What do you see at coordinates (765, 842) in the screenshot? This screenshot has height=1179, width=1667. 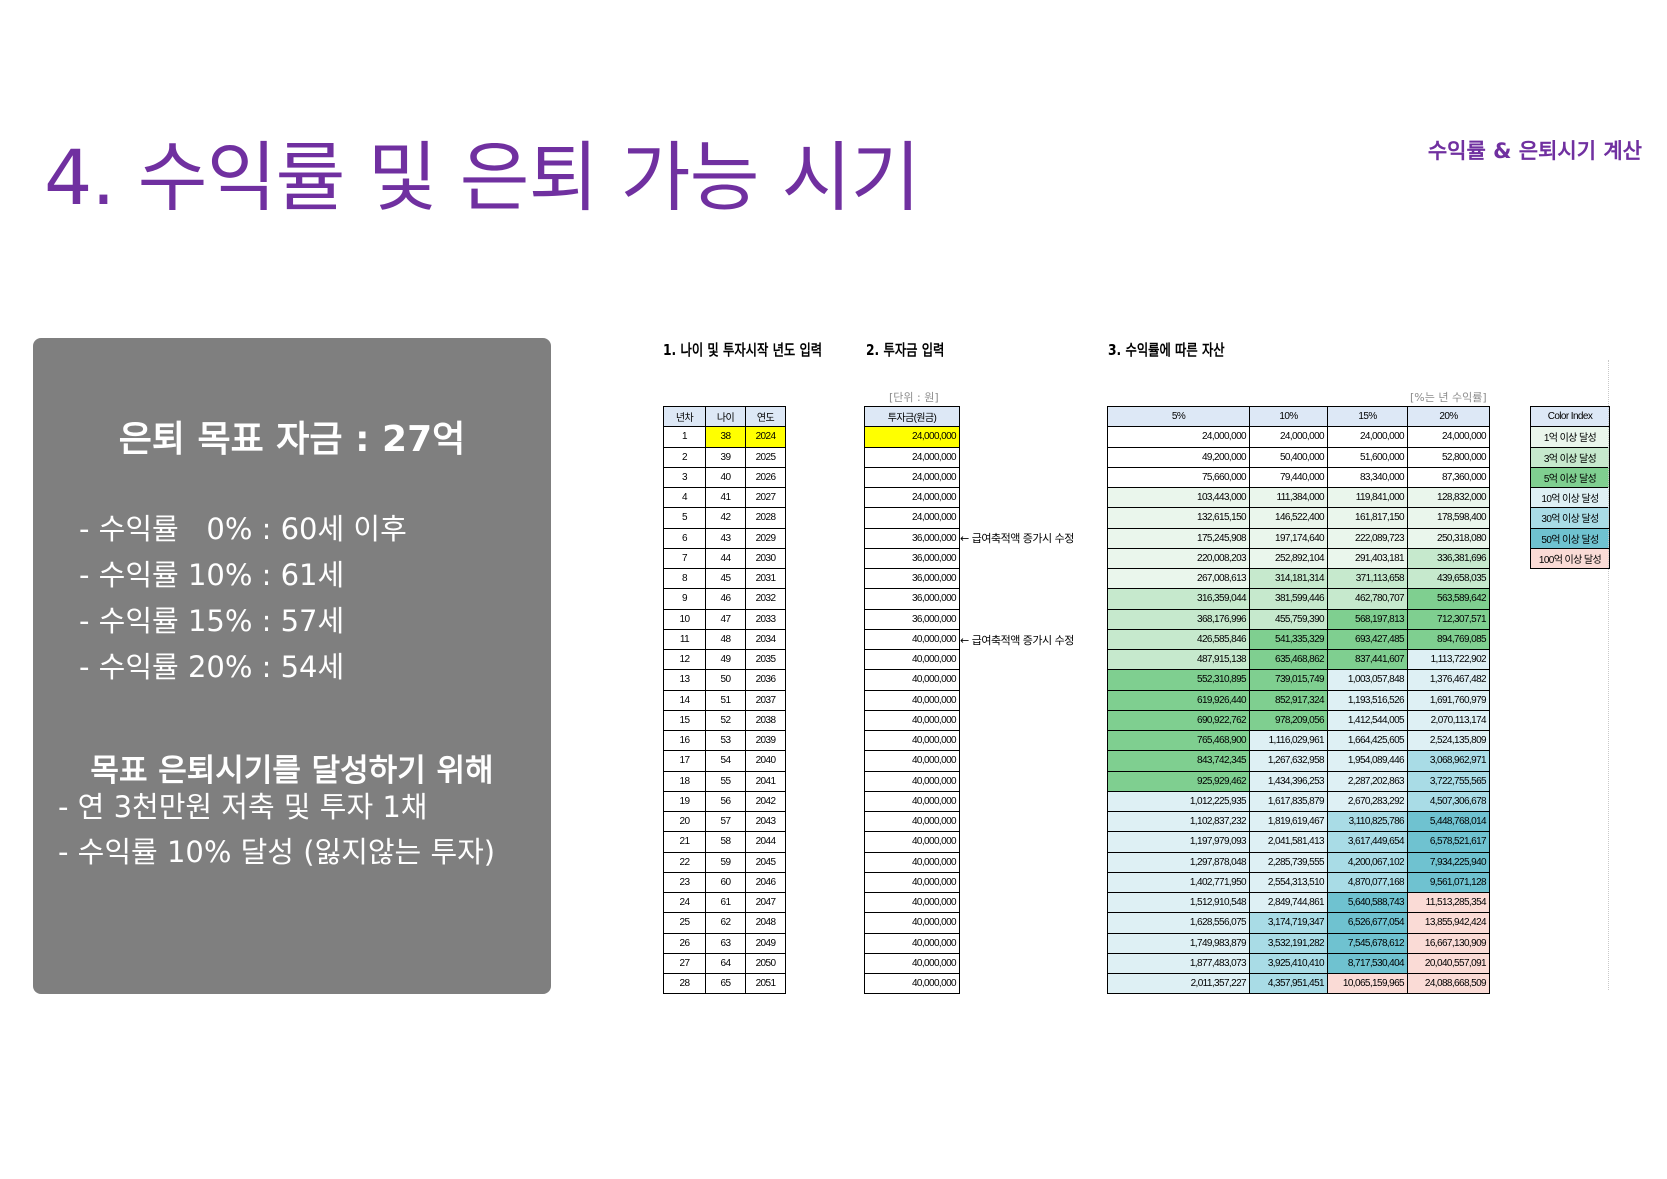 I see `calendar-year-cell: 2044` at bounding box center [765, 842].